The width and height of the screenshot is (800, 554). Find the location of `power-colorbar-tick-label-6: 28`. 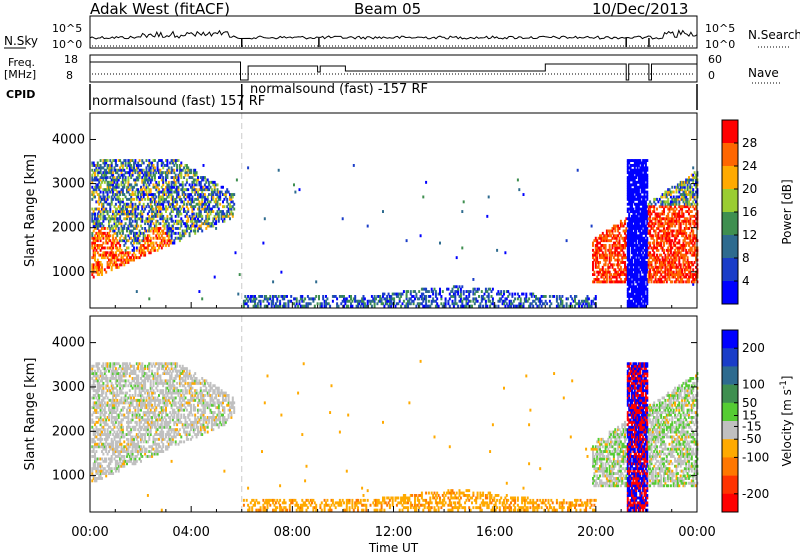

power-colorbar-tick-label-6: 28 is located at coordinates (749, 143).